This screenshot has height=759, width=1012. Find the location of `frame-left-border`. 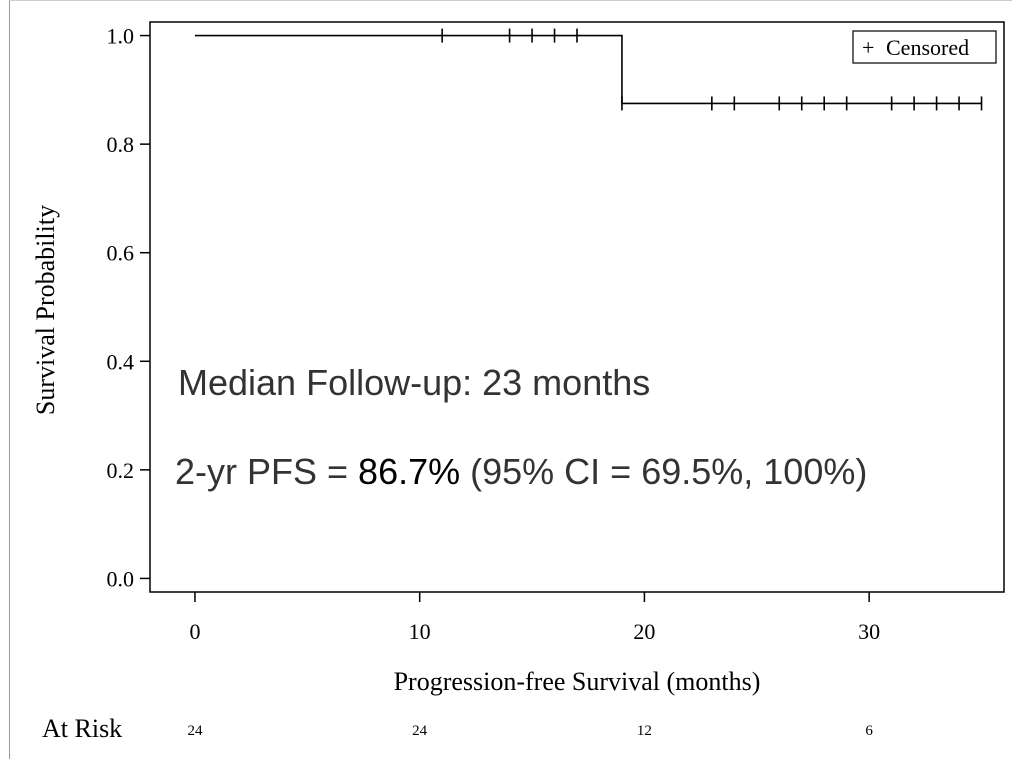

frame-left-border is located at coordinates (9, 379).